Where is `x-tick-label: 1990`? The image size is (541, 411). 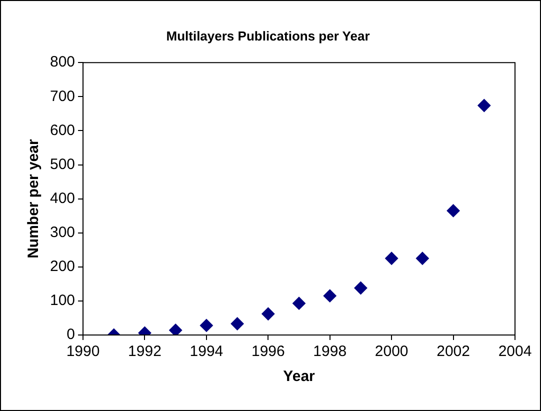
x-tick-label: 1990 is located at coordinates (83, 351).